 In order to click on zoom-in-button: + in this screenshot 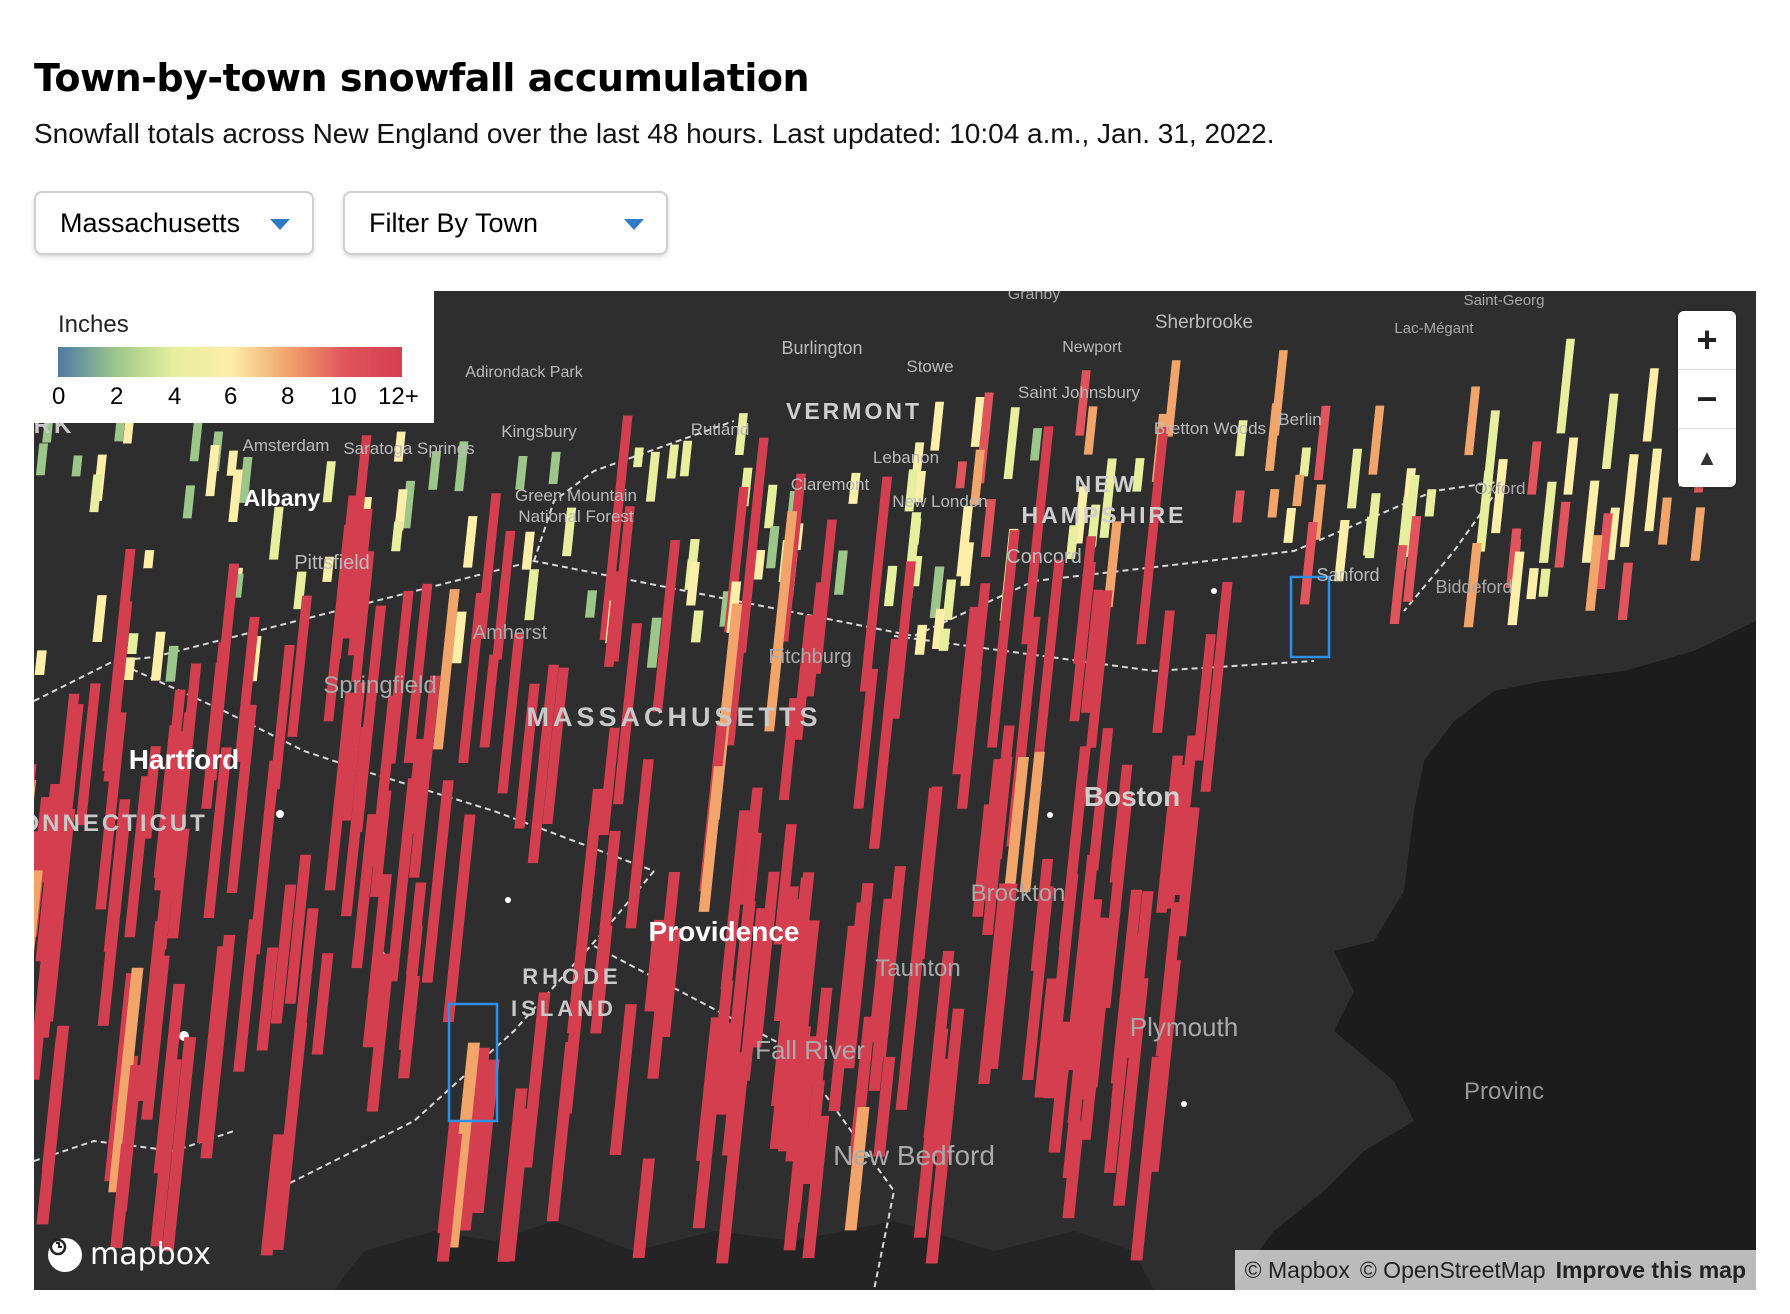, I will do `click(1707, 340)`.